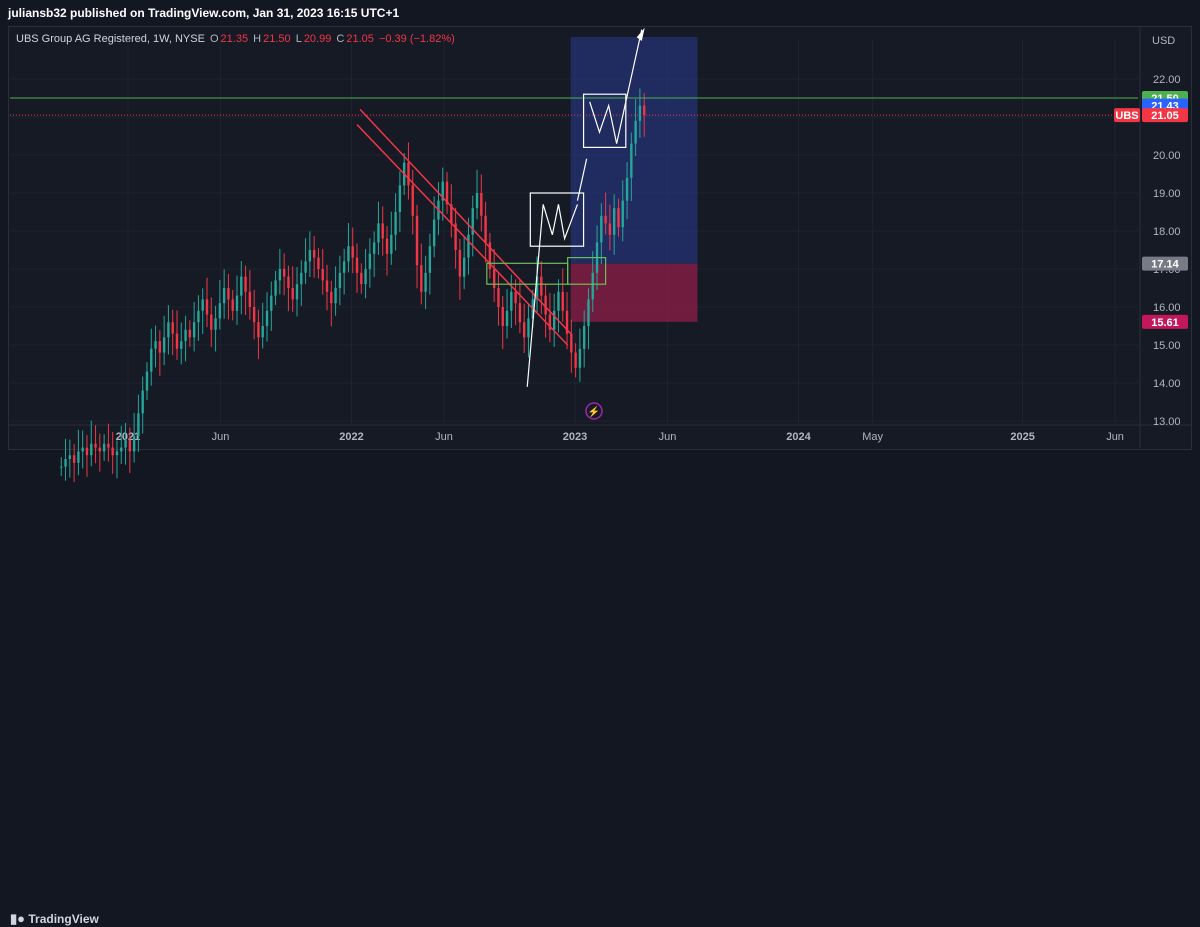  I want to click on tradingview-brand: TradingView, so click(63, 919).